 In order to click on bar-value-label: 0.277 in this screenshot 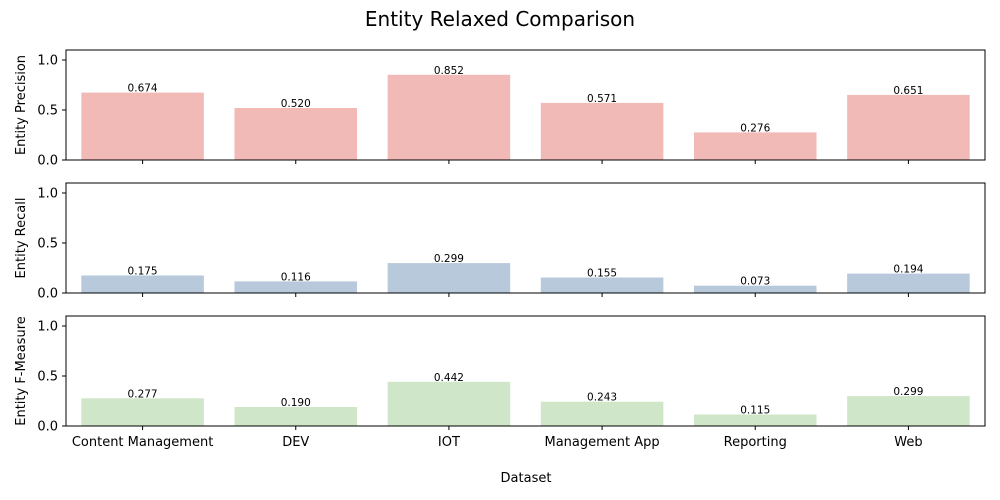, I will do `click(143, 394)`.